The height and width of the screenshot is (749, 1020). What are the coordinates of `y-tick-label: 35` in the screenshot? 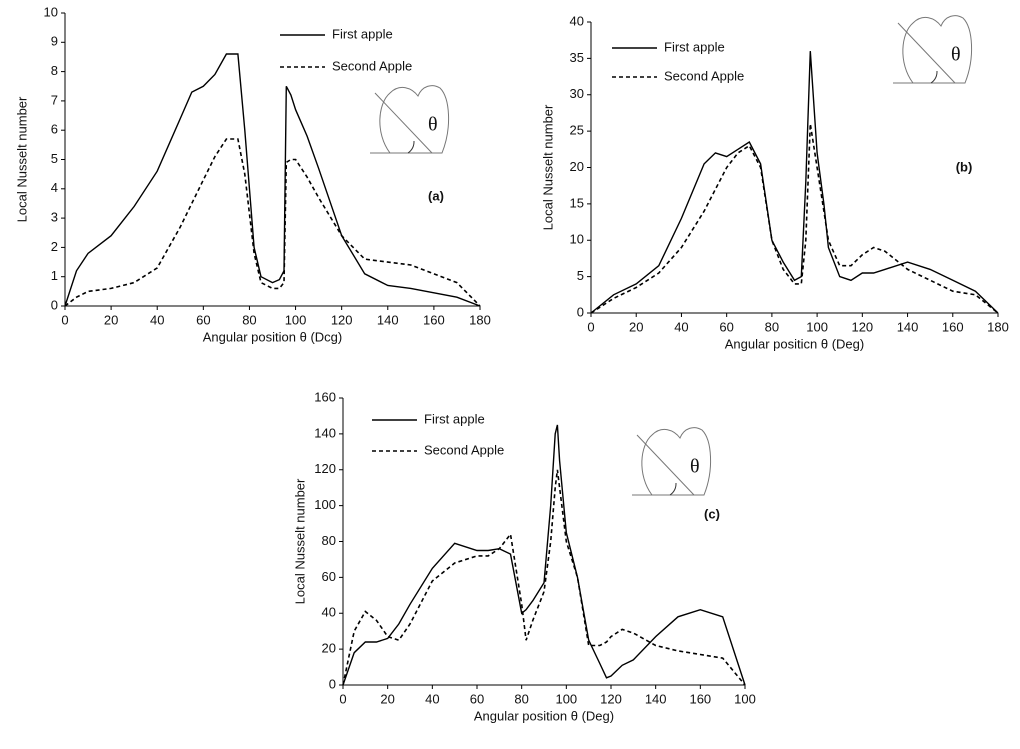 It's located at (577, 57).